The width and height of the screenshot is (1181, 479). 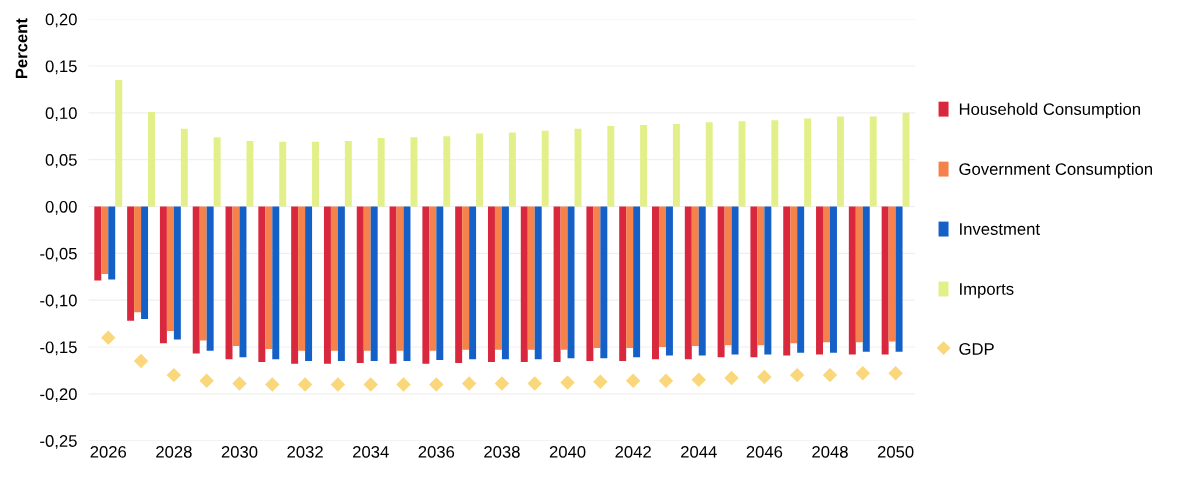 What do you see at coordinates (633, 451) in the screenshot?
I see `x-tick-label: 2042` at bounding box center [633, 451].